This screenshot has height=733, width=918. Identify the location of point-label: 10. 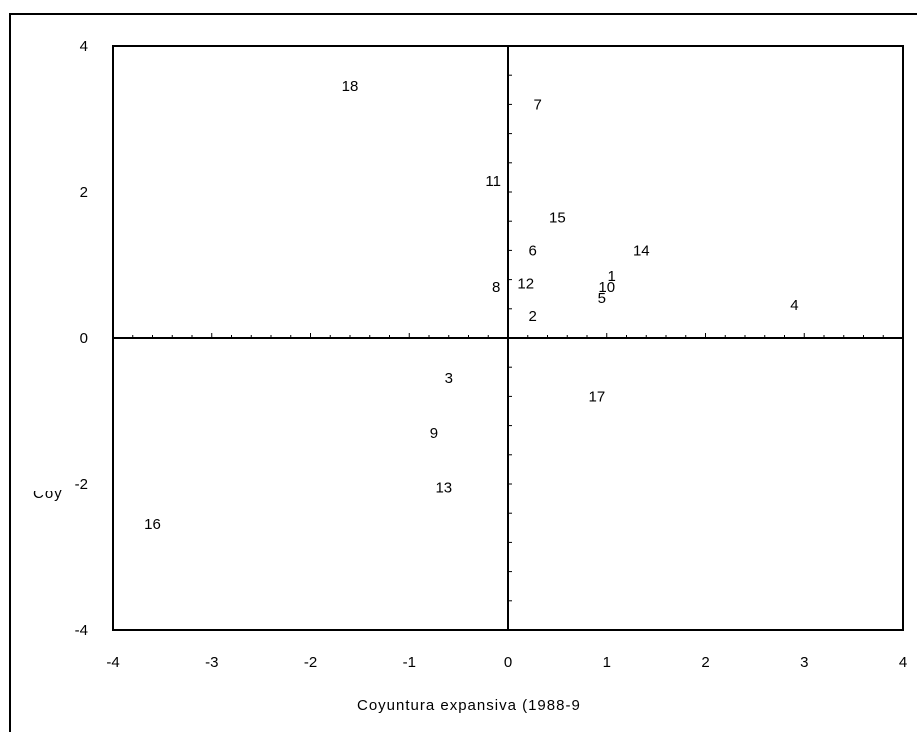
(606, 287).